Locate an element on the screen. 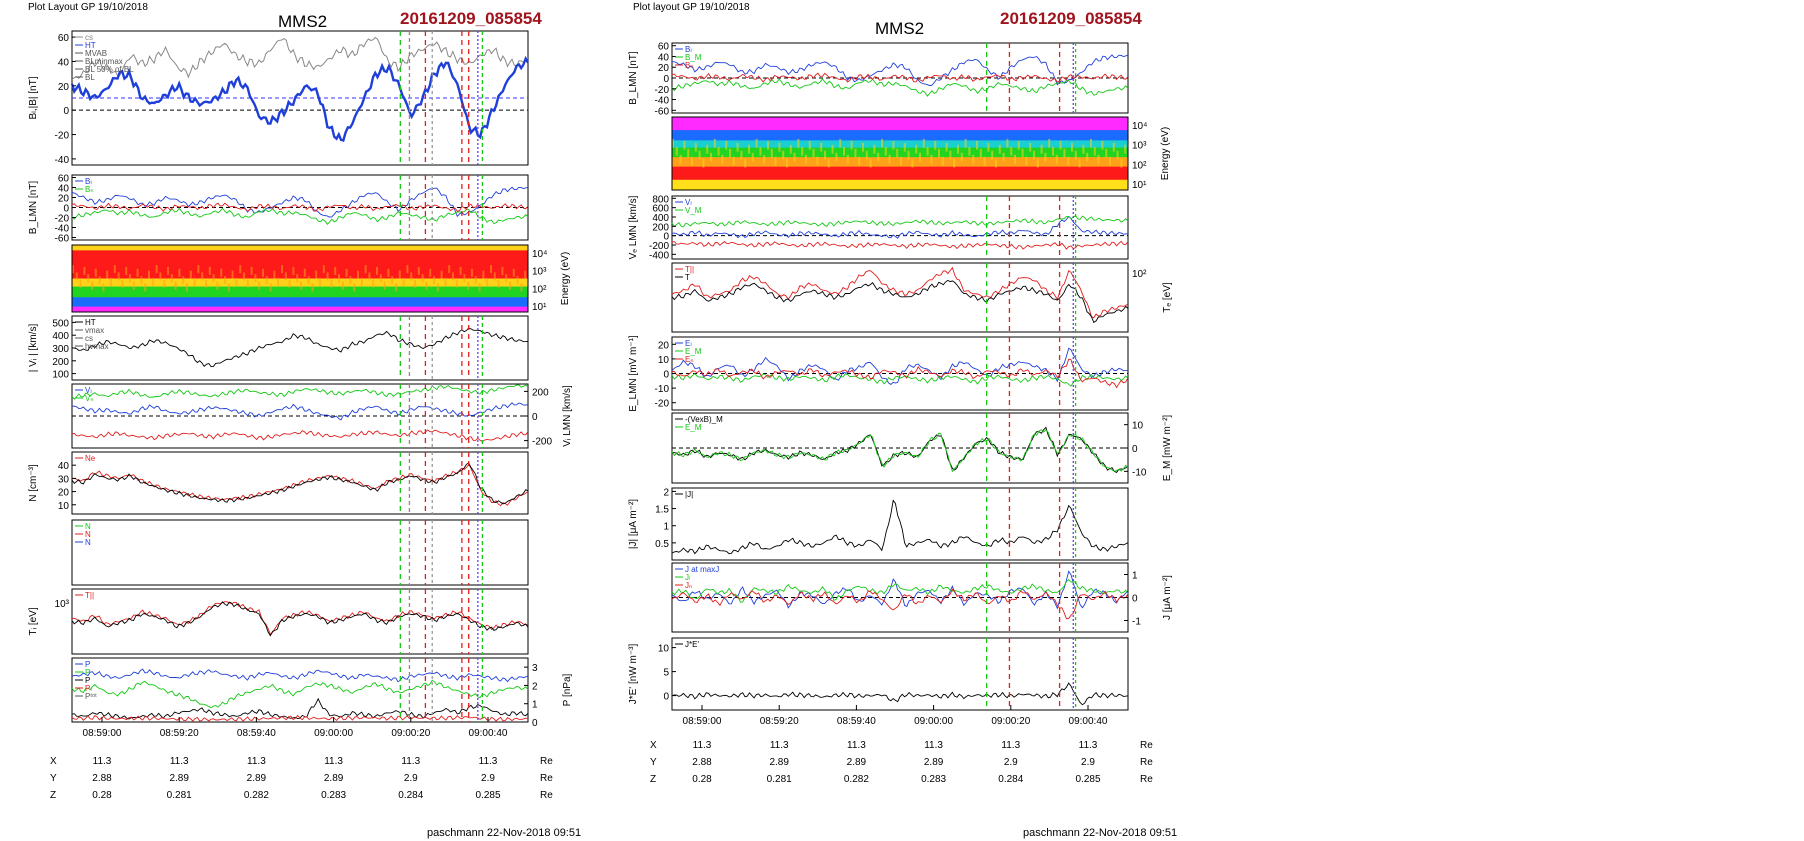  ytick-label: 20 is located at coordinates (64, 87).